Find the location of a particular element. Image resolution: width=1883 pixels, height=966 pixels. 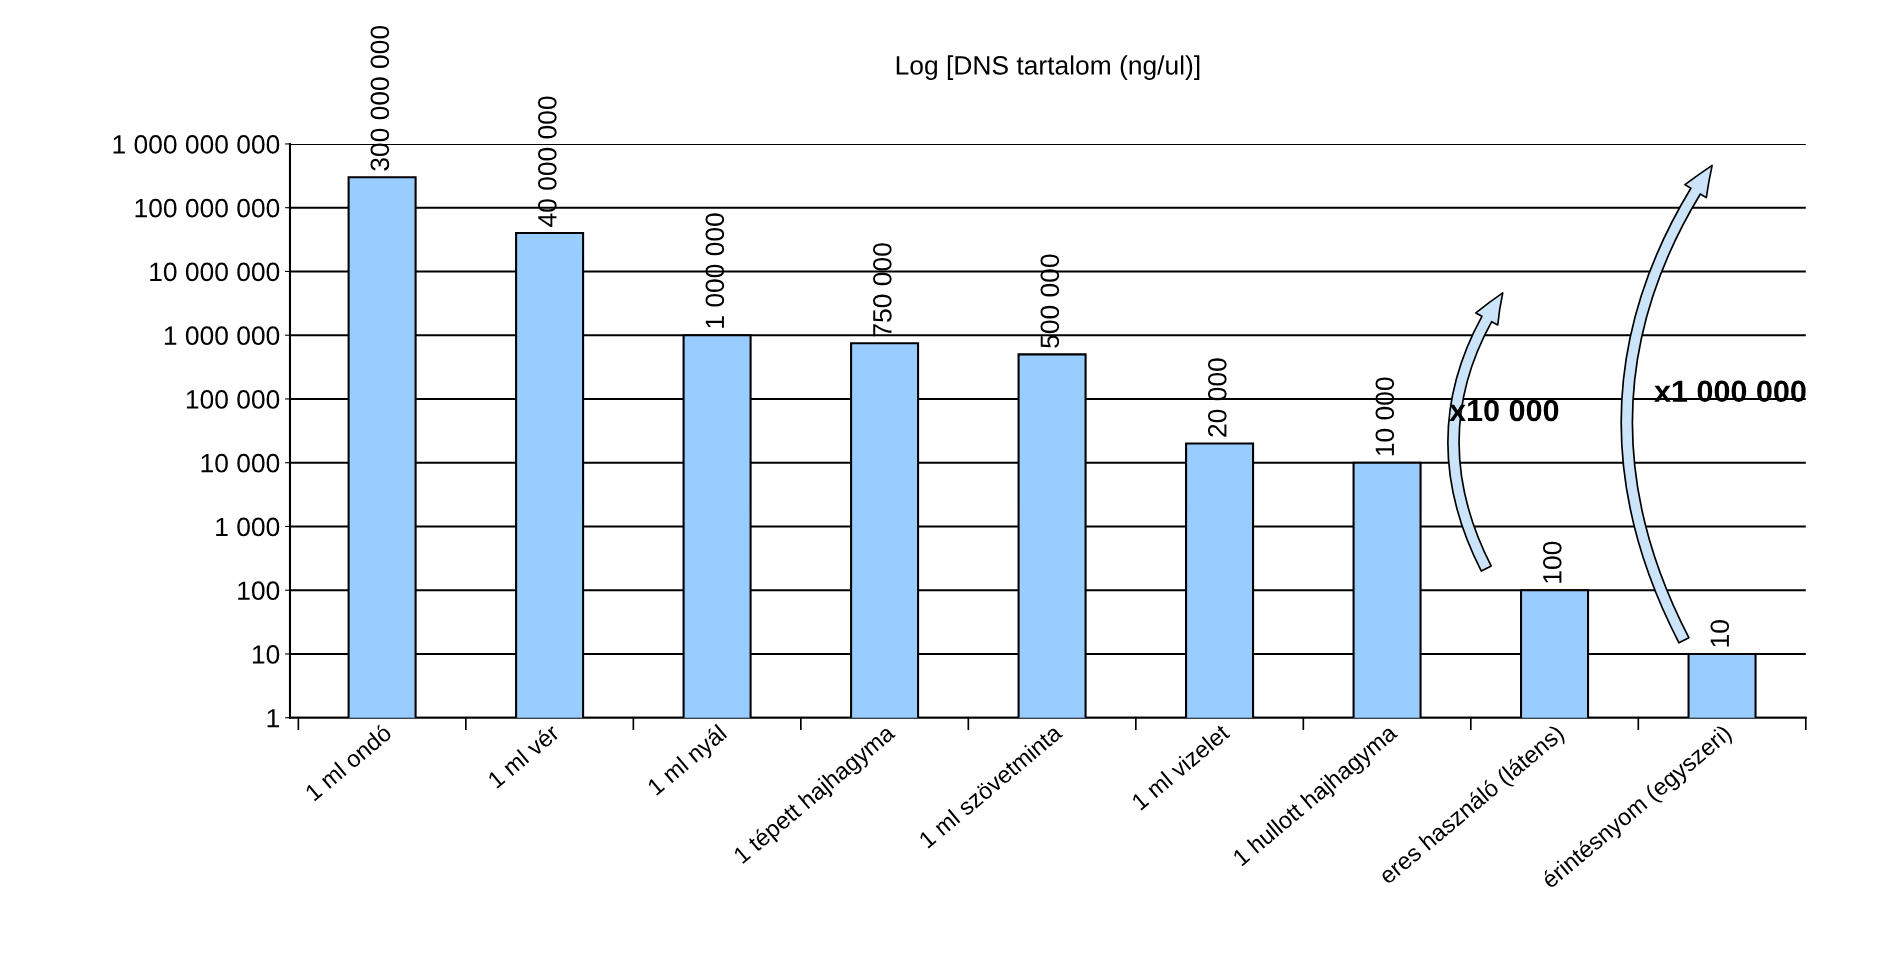

y-tick-label: 1 000 000 is located at coordinates (222, 336).